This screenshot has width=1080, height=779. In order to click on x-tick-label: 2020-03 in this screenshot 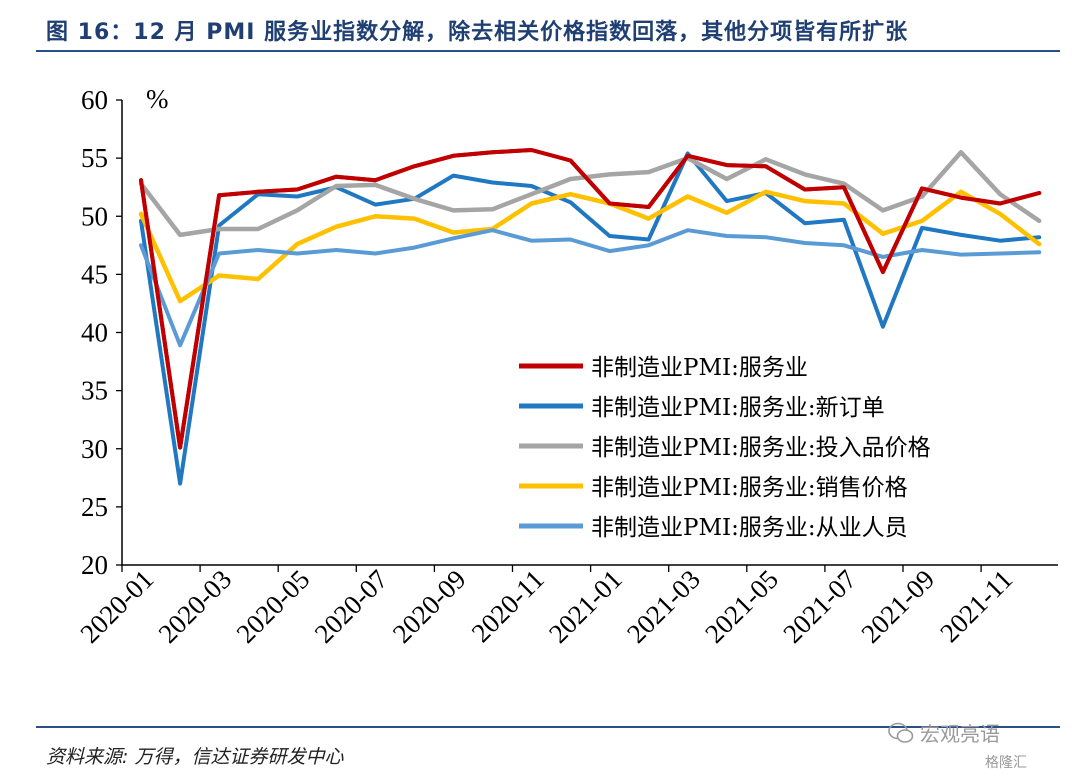, I will do `click(194, 606)`.